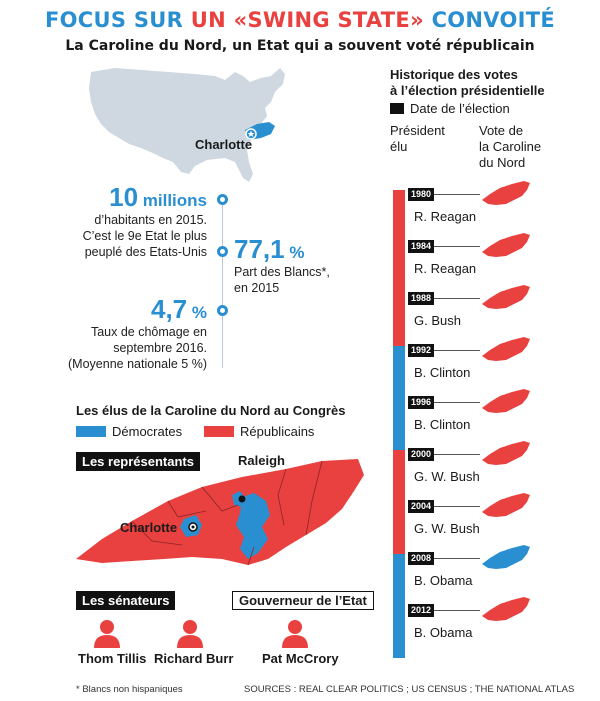  What do you see at coordinates (219, 431) in the screenshot?
I see `legend-swatch-rep` at bounding box center [219, 431].